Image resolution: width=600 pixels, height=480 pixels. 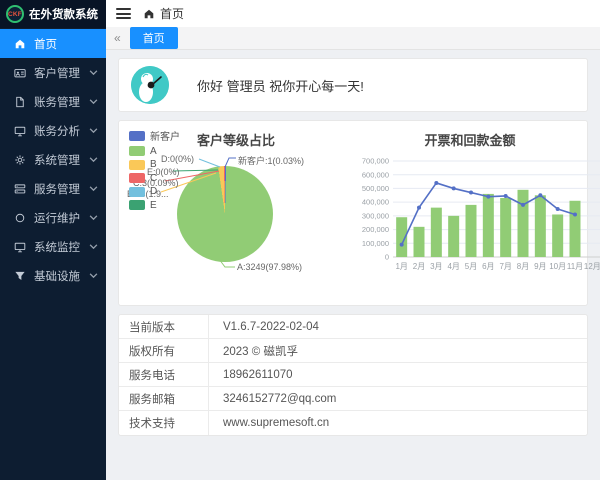 I want to click on info-row: 当前版本 V1.6.7-2022-02-04, so click(x=353, y=327).